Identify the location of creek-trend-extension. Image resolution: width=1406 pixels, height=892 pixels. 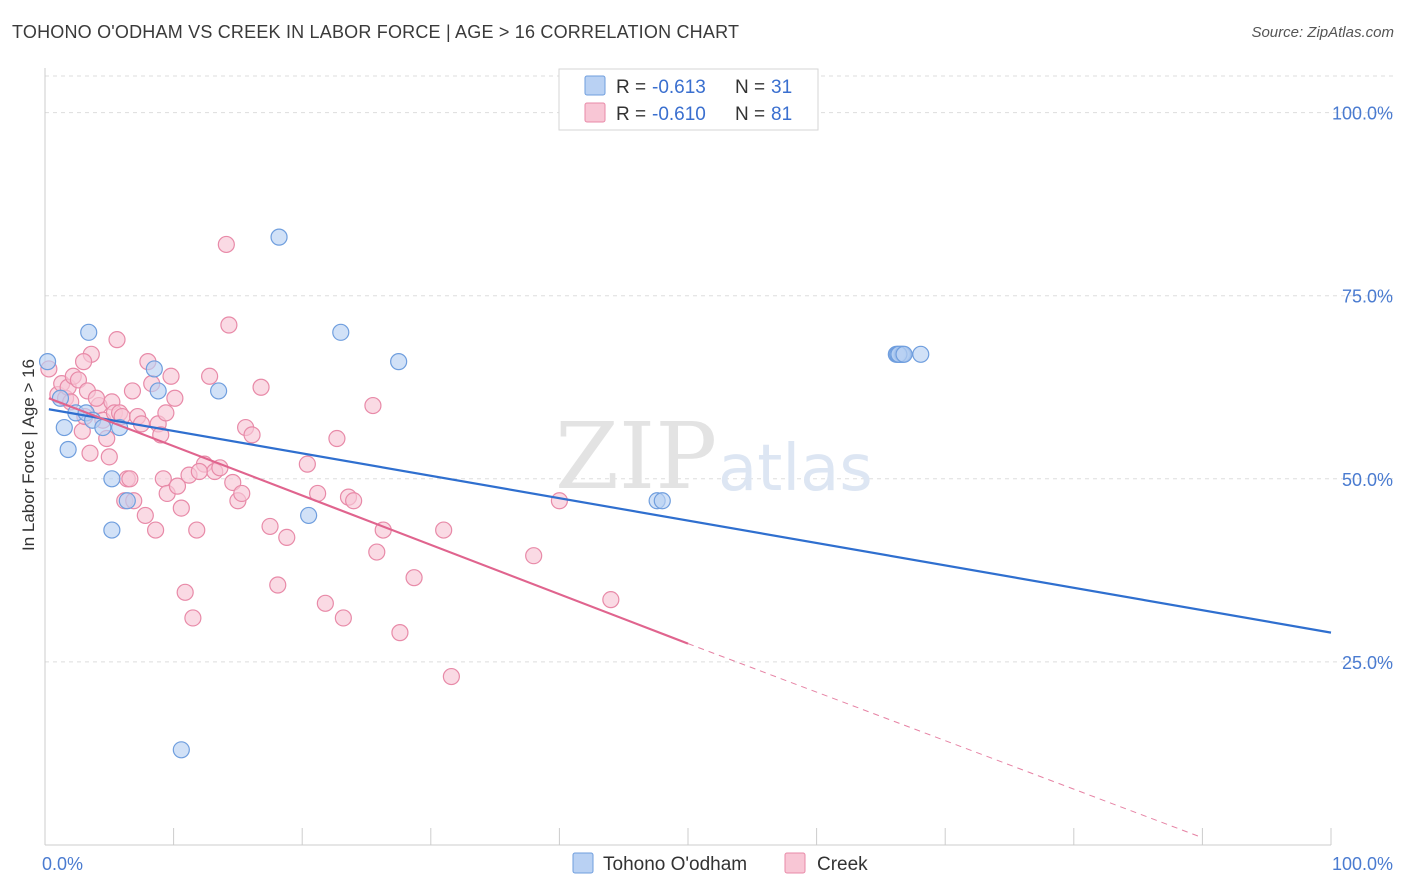
(945, 741).